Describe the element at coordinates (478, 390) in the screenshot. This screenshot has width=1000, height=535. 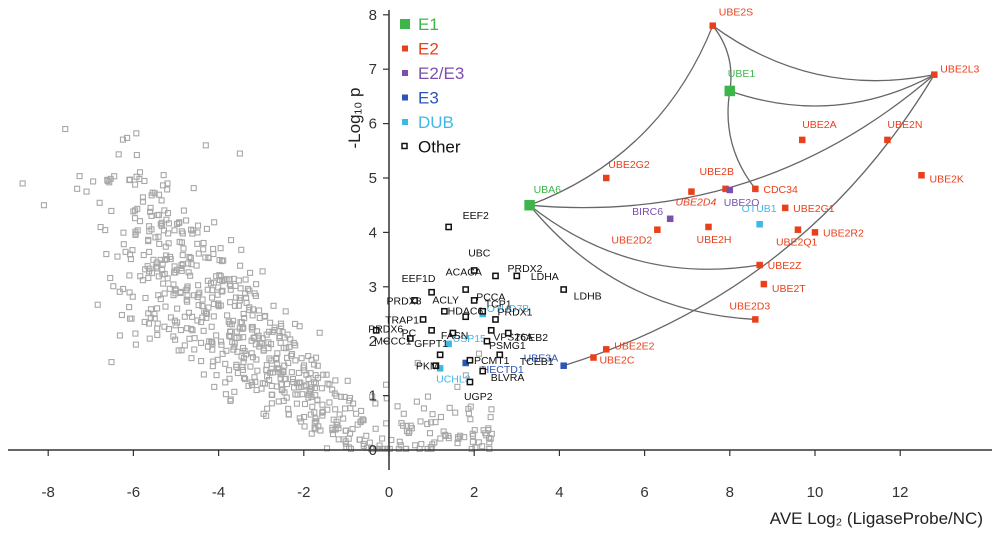
I see `highlight-point-ugp2: UGP2` at that location.